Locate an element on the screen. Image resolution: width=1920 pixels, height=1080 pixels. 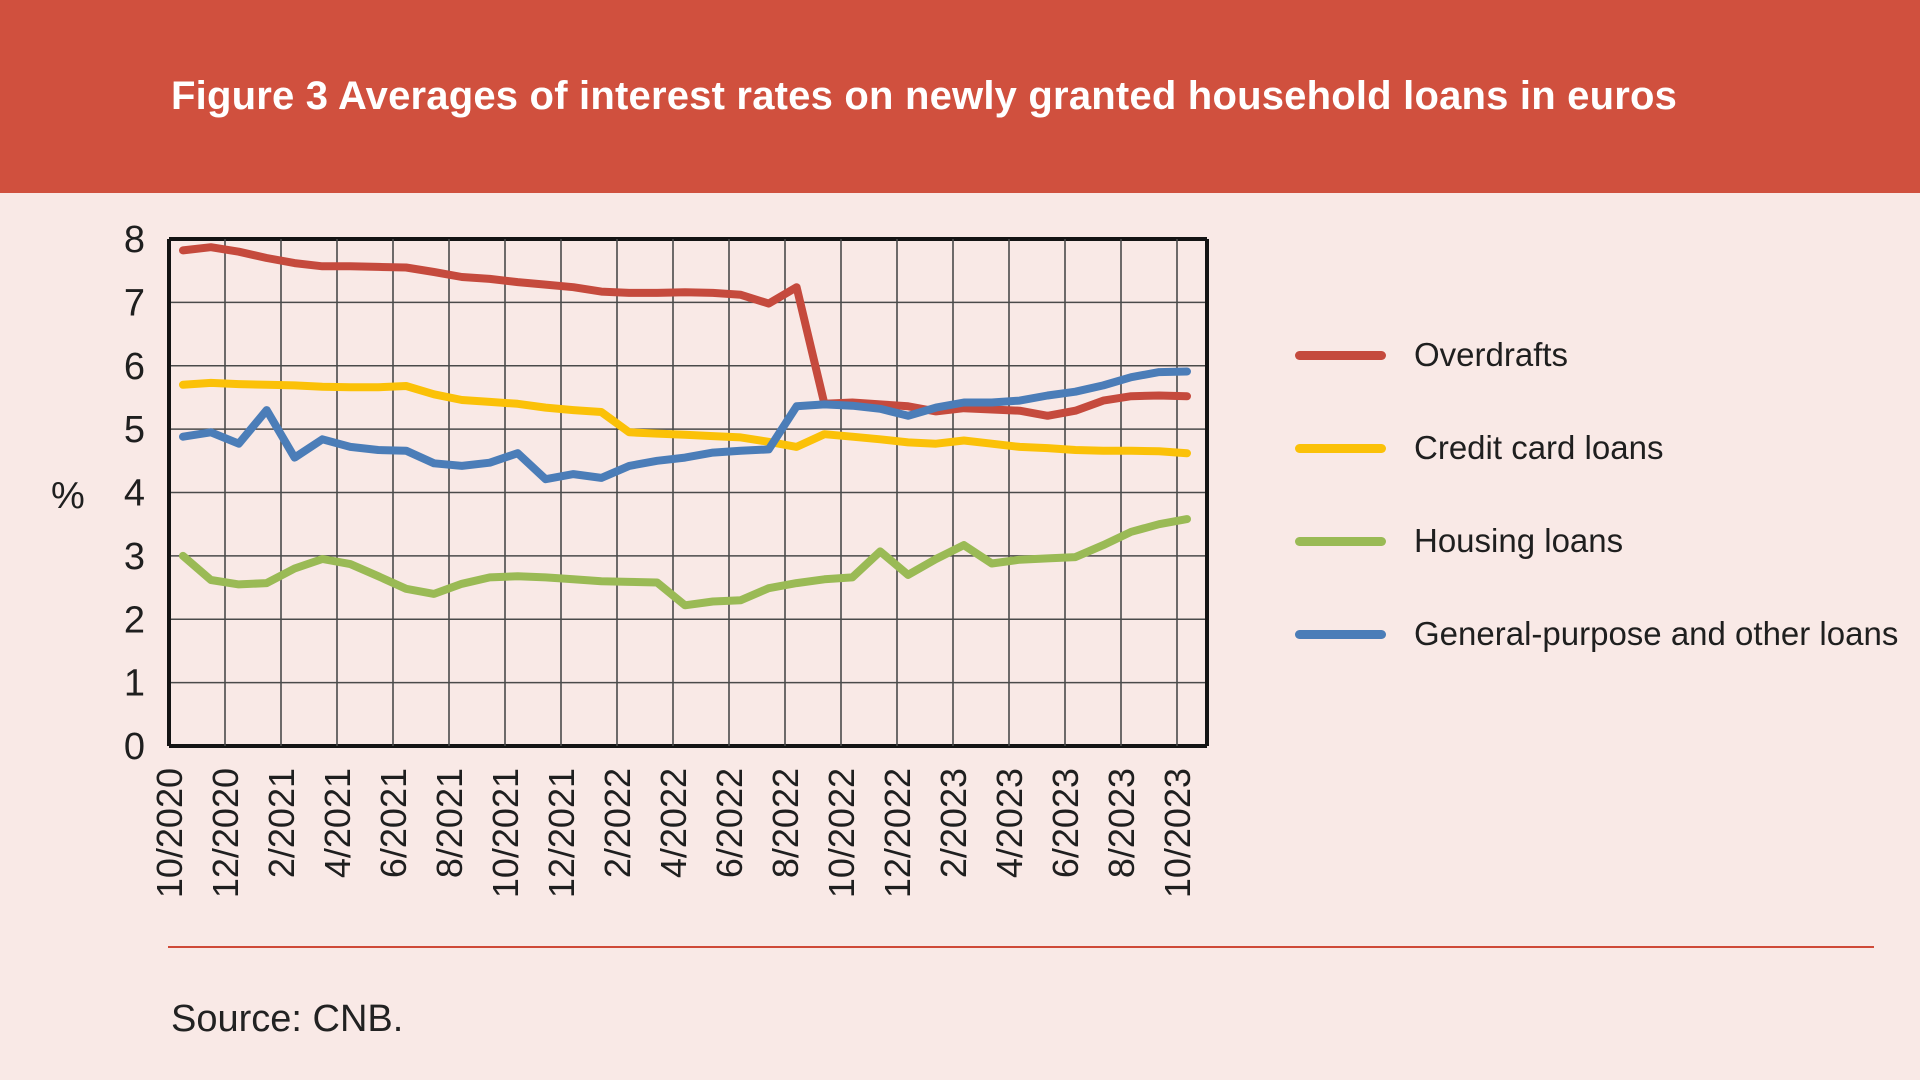
x-tick-label: 4/2022 is located at coordinates (673, 823).